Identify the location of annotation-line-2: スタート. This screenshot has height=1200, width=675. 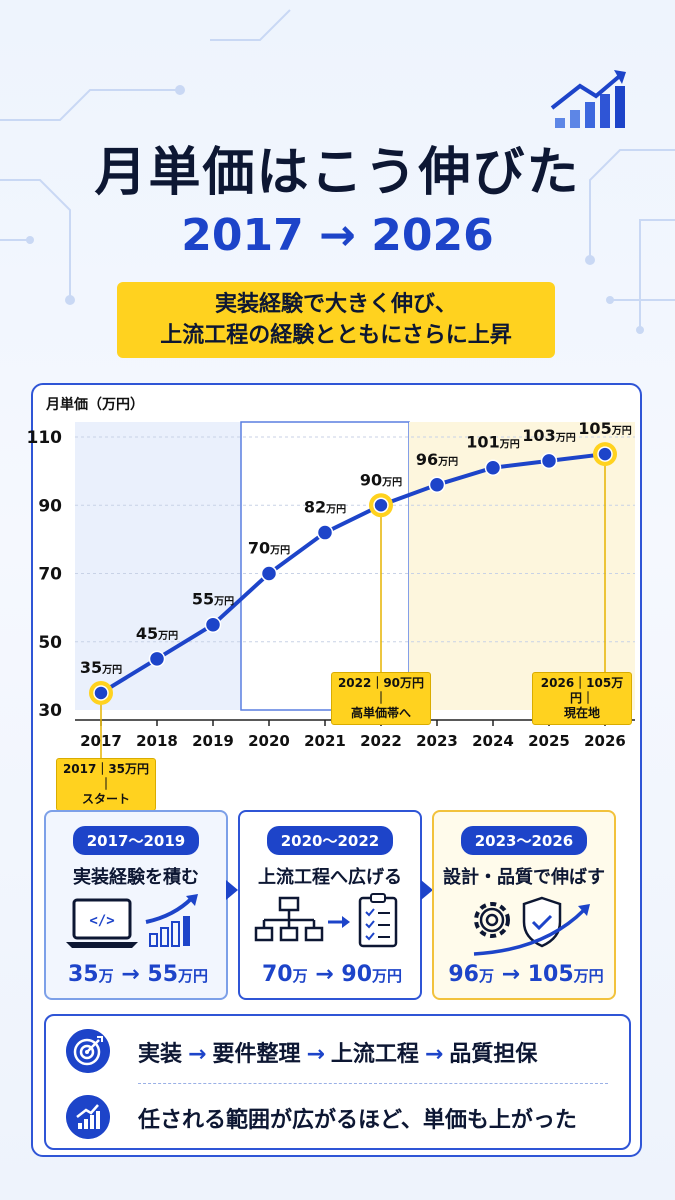
(106, 799).